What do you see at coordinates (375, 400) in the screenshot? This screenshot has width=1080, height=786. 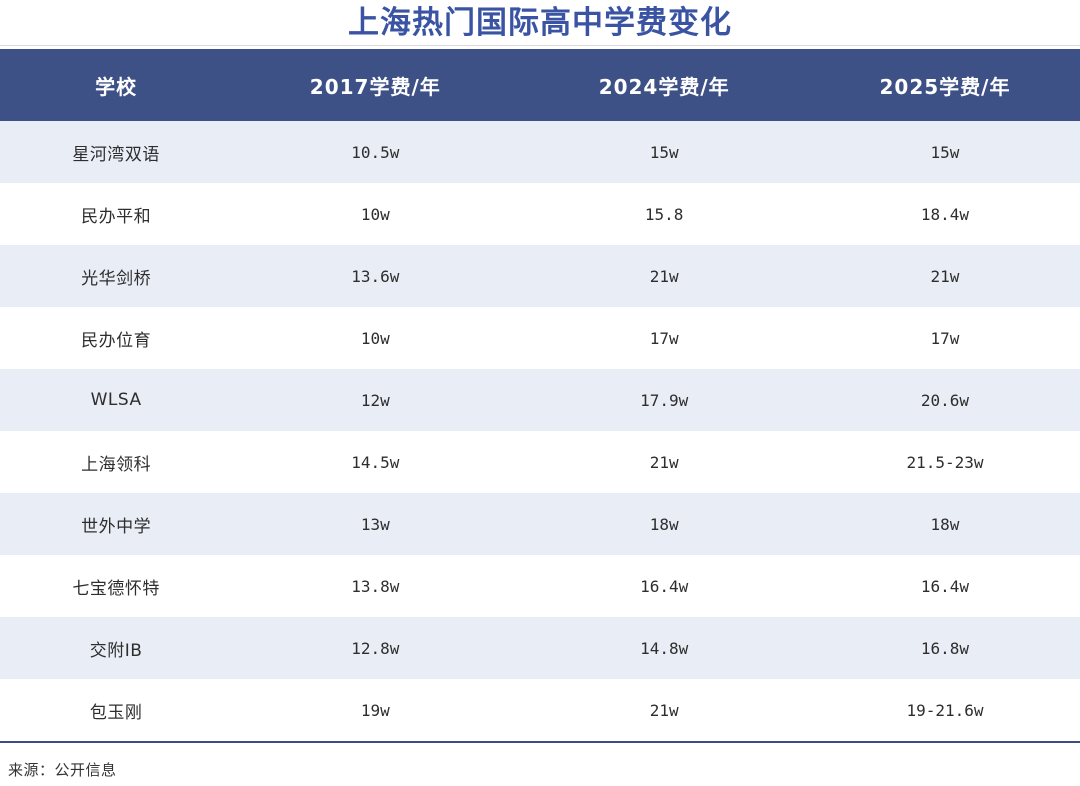 I see `fee-value-cell: 12w` at bounding box center [375, 400].